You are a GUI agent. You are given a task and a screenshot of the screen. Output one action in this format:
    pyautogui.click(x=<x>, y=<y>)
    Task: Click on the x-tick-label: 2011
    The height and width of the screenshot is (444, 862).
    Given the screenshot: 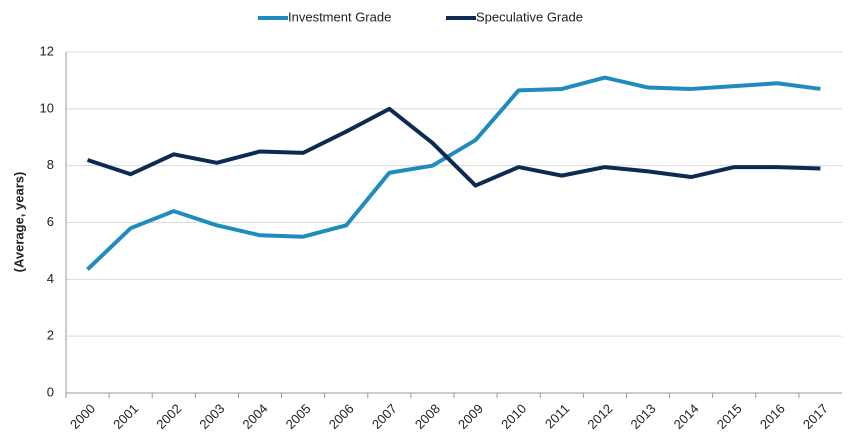 What is the action you would take?
    pyautogui.click(x=557, y=416)
    